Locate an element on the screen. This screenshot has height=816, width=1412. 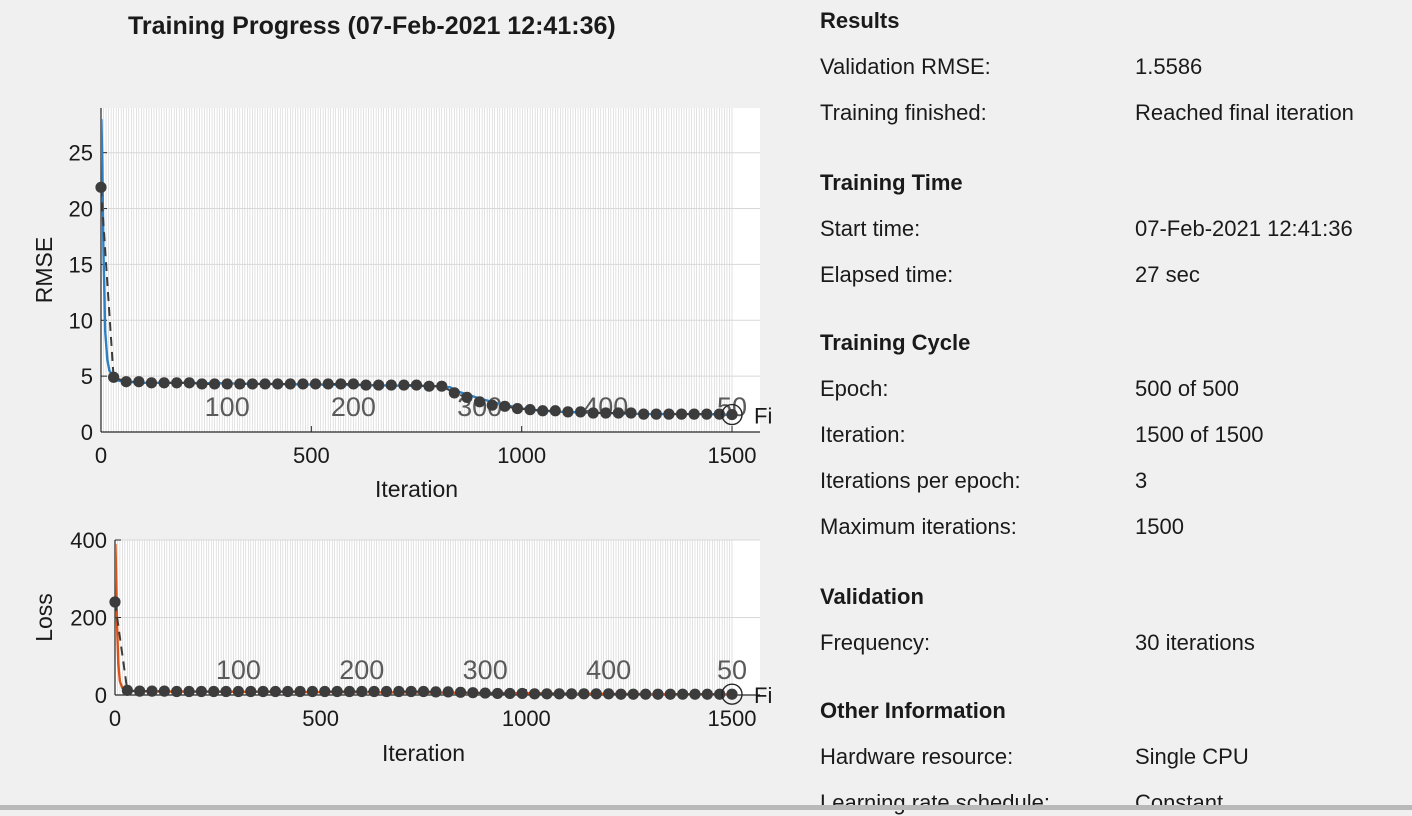
loss-x-tick-label: 1500 is located at coordinates (732, 718).